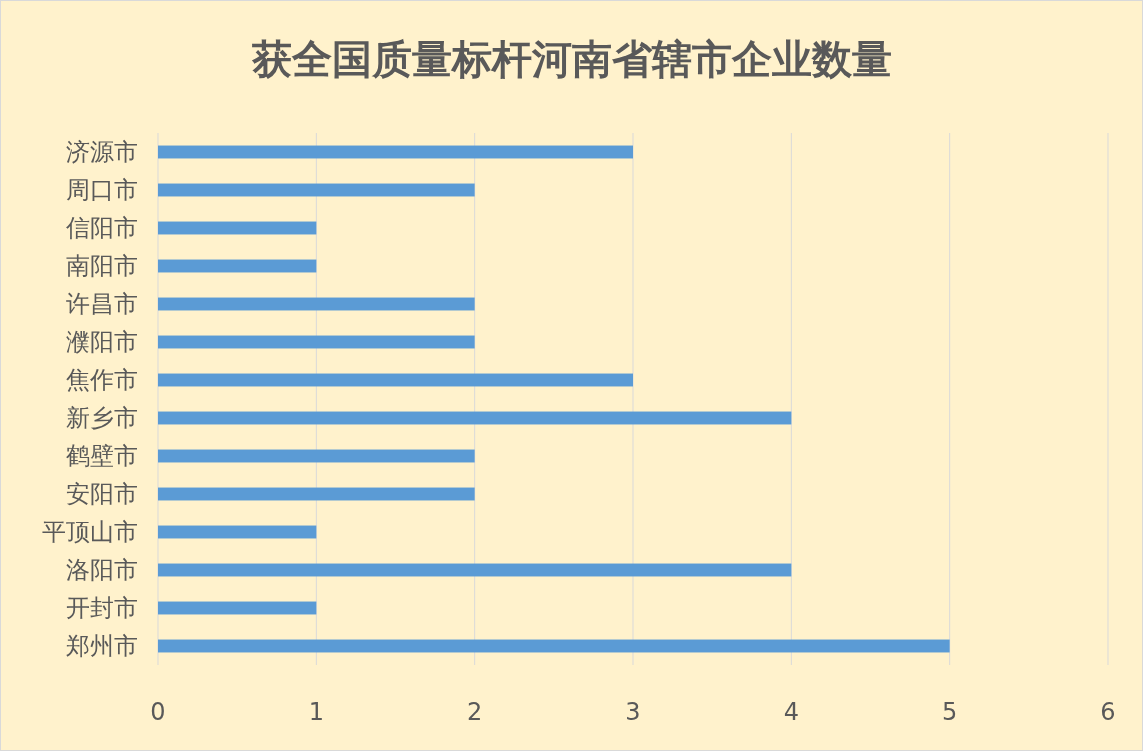 This screenshot has width=1143, height=751. I want to click on x-tick-label: 0, so click(158, 712).